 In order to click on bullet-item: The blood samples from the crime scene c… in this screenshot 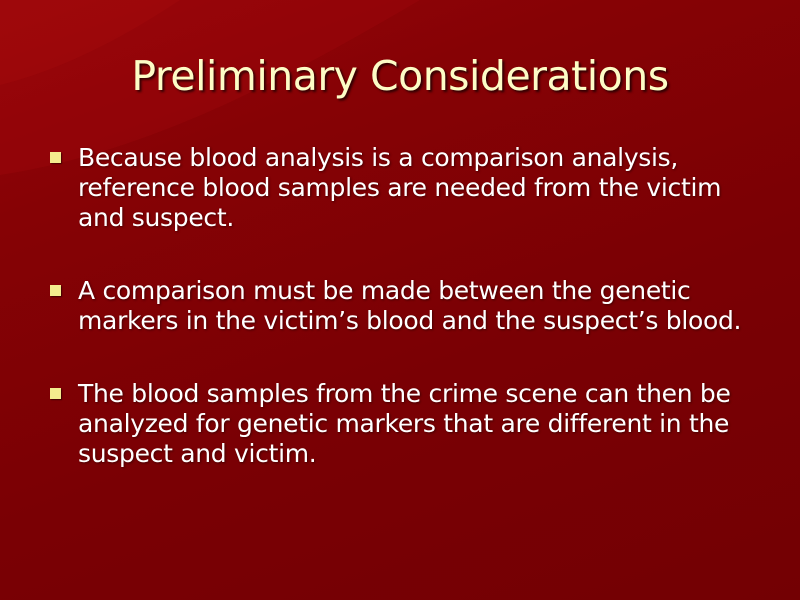, I will do `click(408, 424)`.